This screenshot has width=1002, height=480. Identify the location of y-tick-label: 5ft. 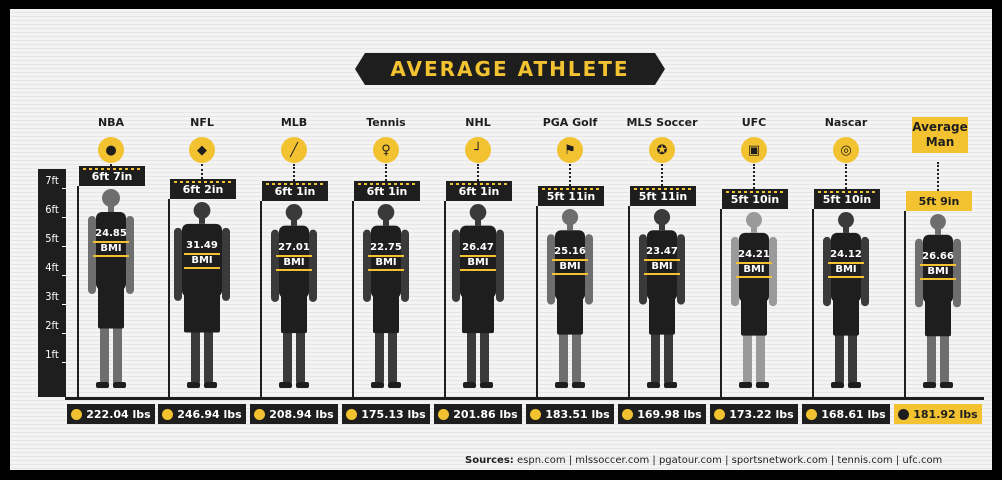
(52, 239).